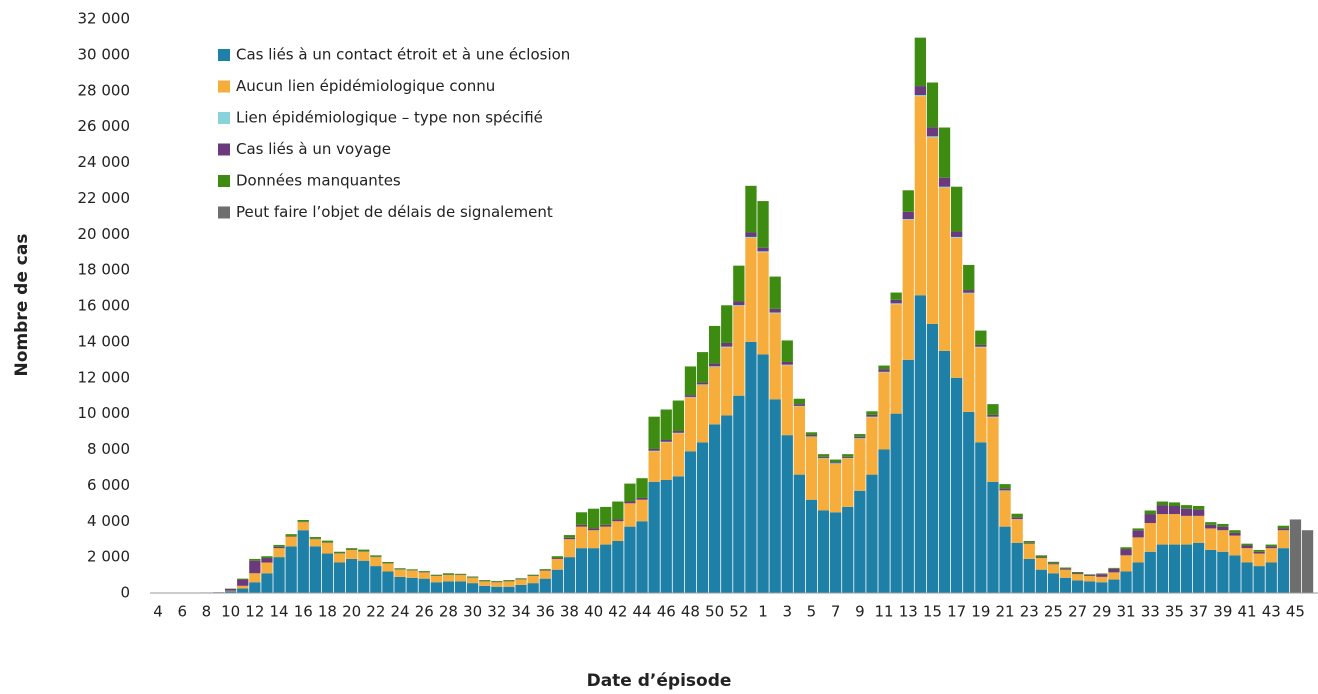 This screenshot has height=694, width=1318. Describe the element at coordinates (104, 306) in the screenshot. I see `y-tick-label: 16 000` at that location.